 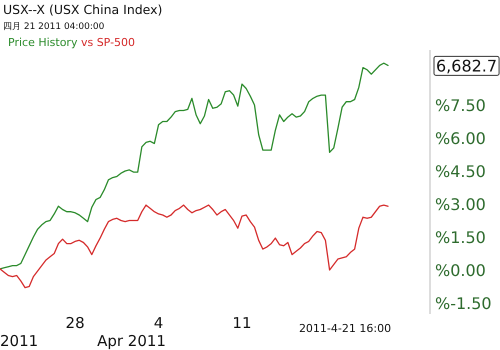 I want to click on annotation: 2011-4-21 16:00, so click(x=345, y=328).